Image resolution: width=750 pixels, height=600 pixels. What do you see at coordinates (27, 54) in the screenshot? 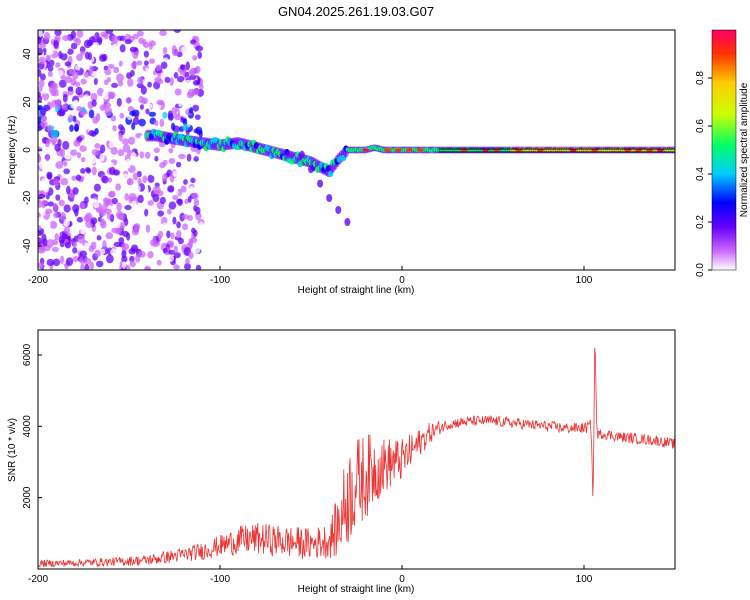
I see `spectrogram-y-tick-label: 40` at bounding box center [27, 54].